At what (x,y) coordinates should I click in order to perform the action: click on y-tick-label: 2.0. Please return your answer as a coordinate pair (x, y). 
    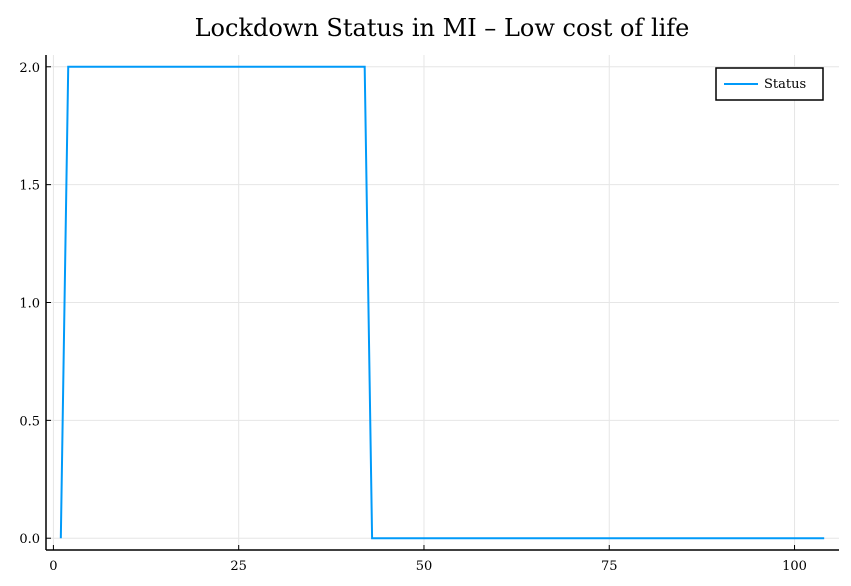
    Looking at the image, I should click on (29, 68).